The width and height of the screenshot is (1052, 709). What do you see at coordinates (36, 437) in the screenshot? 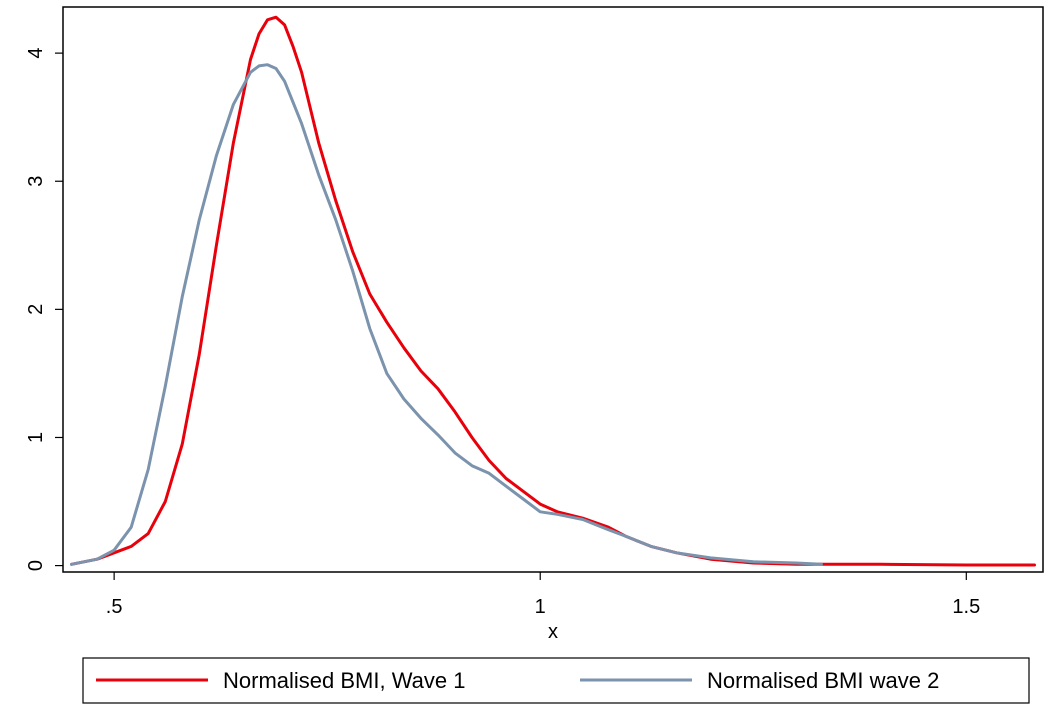
I see `y-tick-label: 1` at bounding box center [36, 437].